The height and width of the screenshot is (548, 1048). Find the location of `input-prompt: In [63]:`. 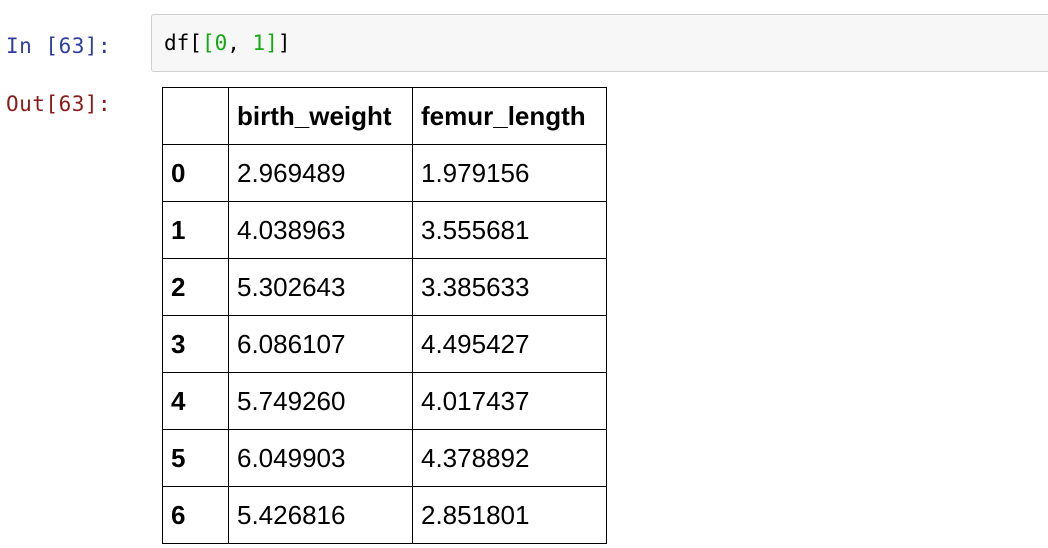

input-prompt: In [63]: is located at coordinates (59, 46).